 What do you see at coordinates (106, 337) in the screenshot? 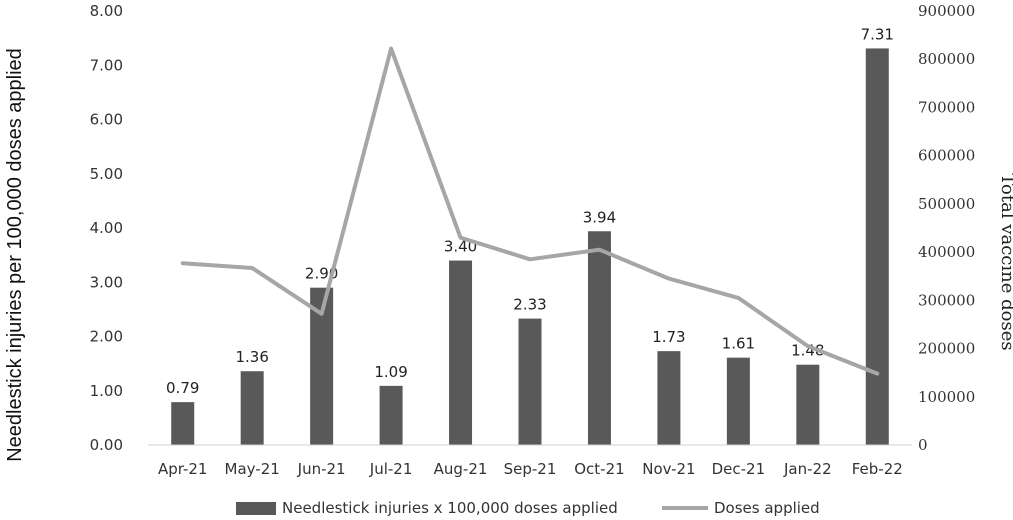
I see `left-tick-label: 2.00` at bounding box center [106, 337].